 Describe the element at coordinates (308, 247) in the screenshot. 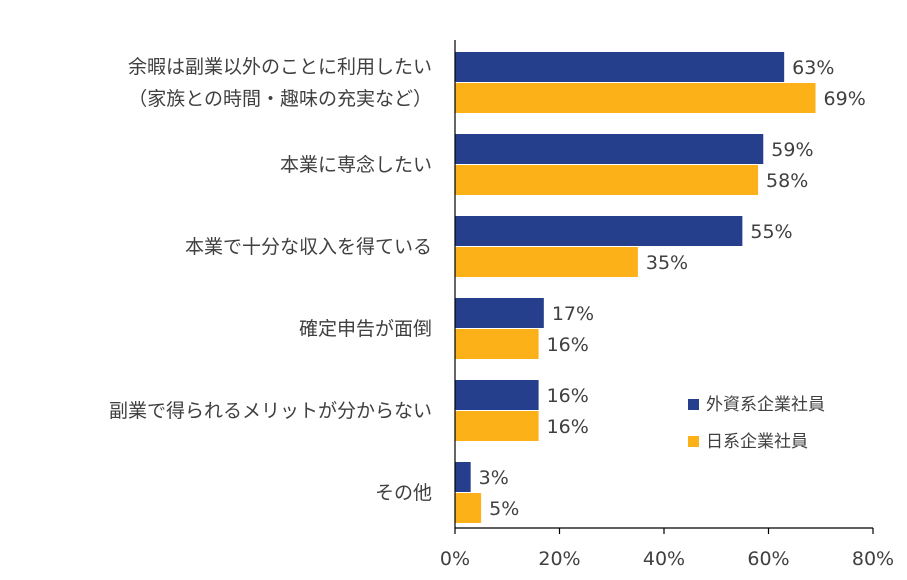

I see `category-label: 本業で十分な収入を得ている` at that location.